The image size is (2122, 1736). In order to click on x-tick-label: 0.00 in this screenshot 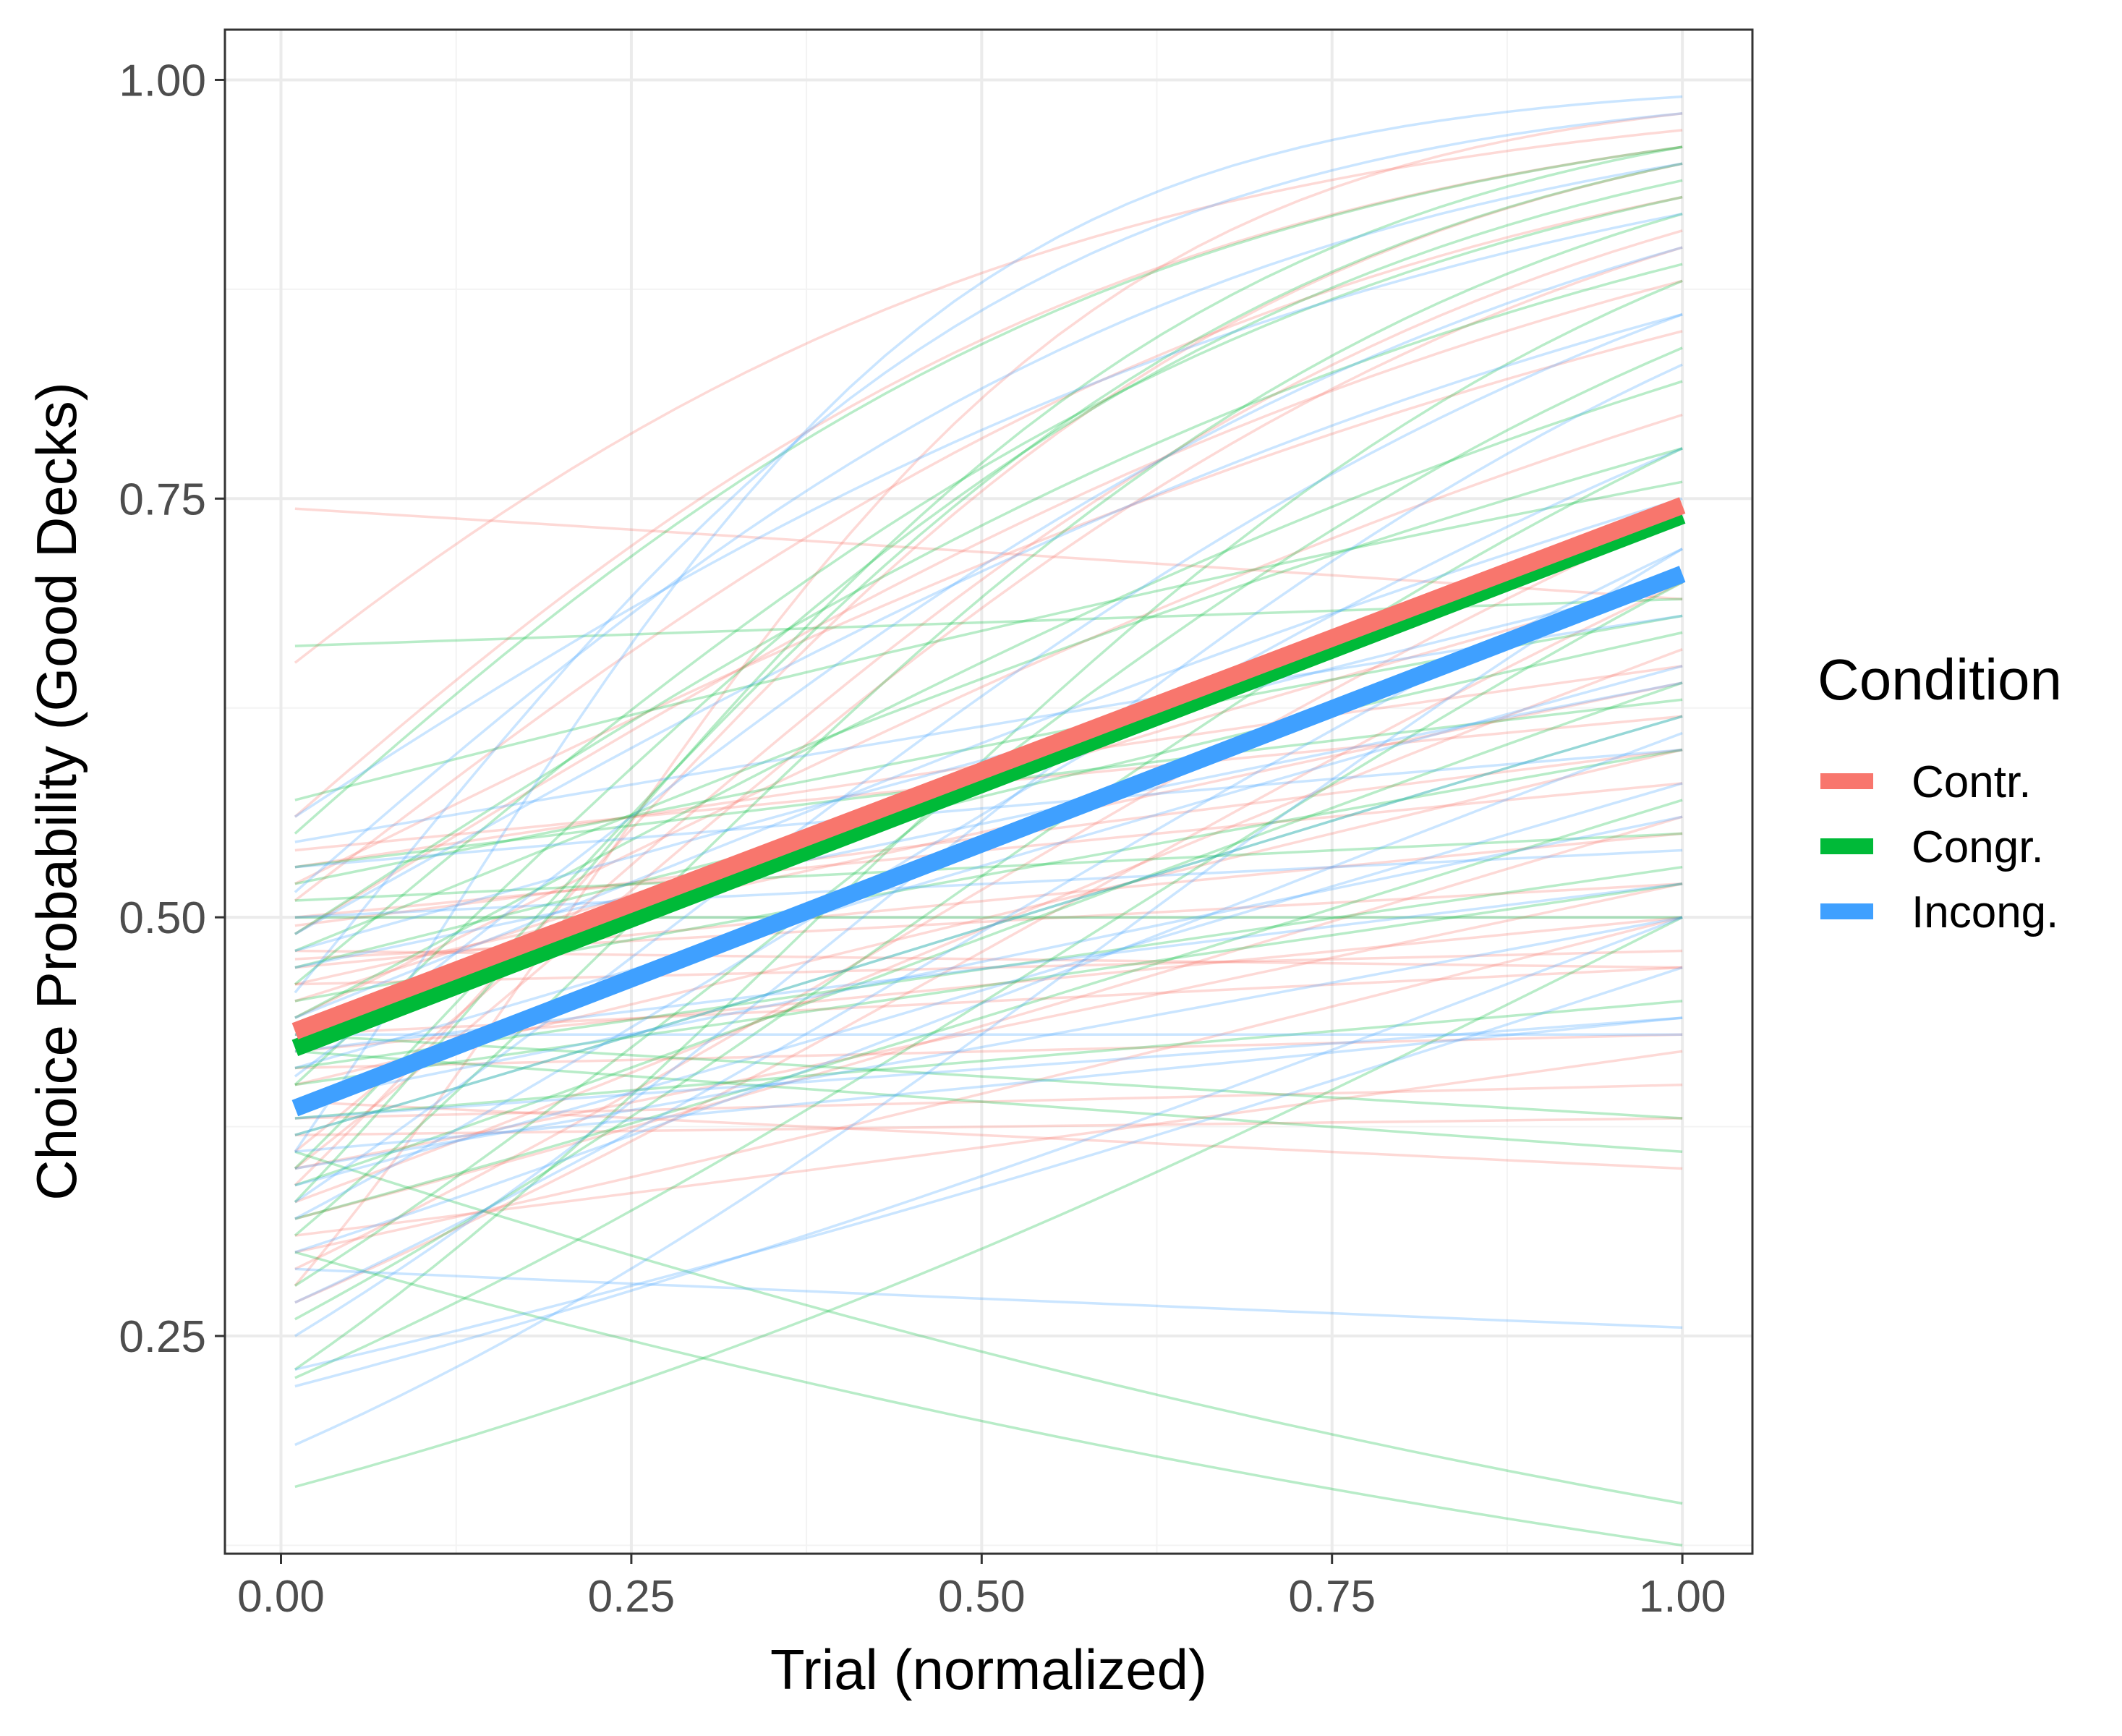, I will do `click(281, 1597)`.